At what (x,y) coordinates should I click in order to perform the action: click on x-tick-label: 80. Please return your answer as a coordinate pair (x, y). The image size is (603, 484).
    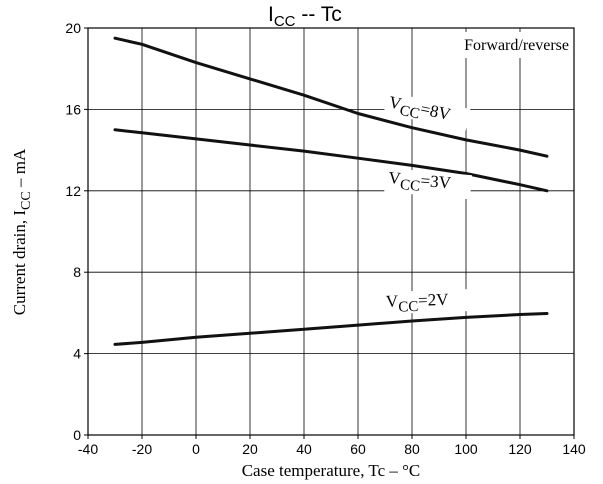
    Looking at the image, I should click on (412, 449).